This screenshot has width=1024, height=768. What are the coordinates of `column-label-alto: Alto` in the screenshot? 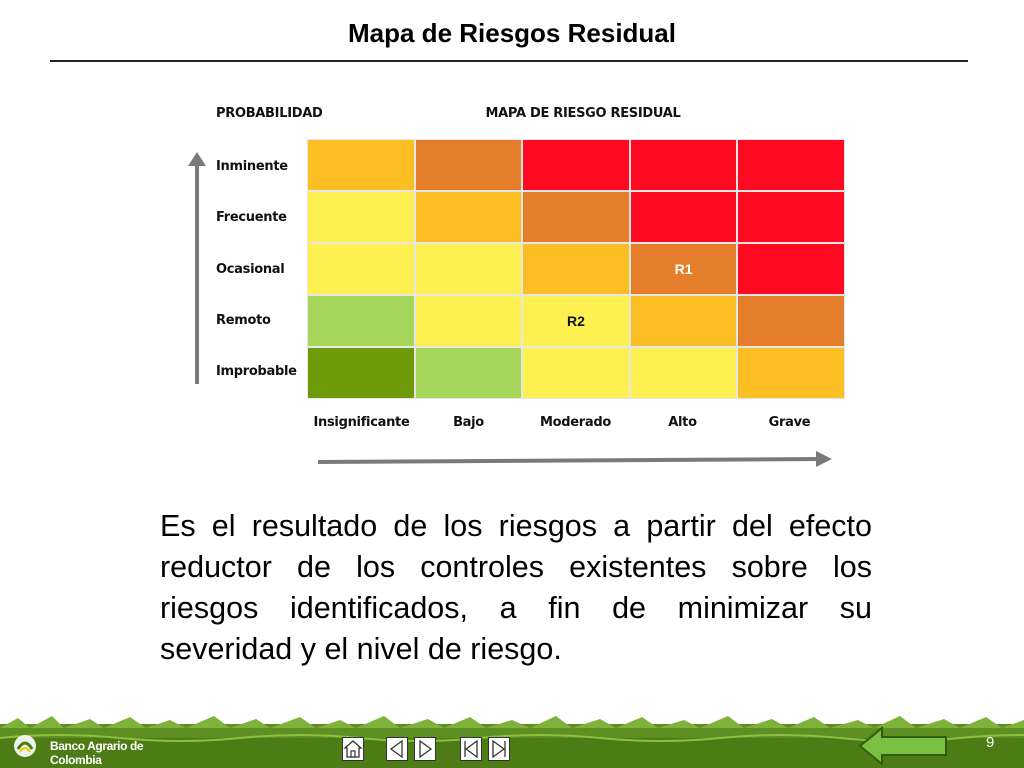 It's located at (682, 422).